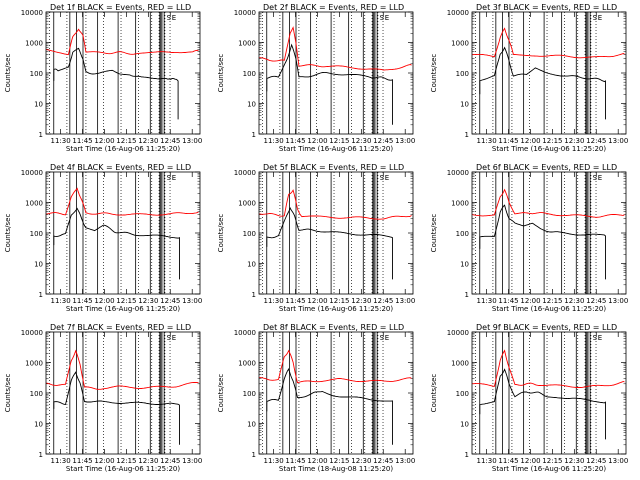 Image resolution: width=640 pixels, height=480 pixels. I want to click on chart-title: Det 9f BLACK = Events, RED = LLD, so click(546, 327).